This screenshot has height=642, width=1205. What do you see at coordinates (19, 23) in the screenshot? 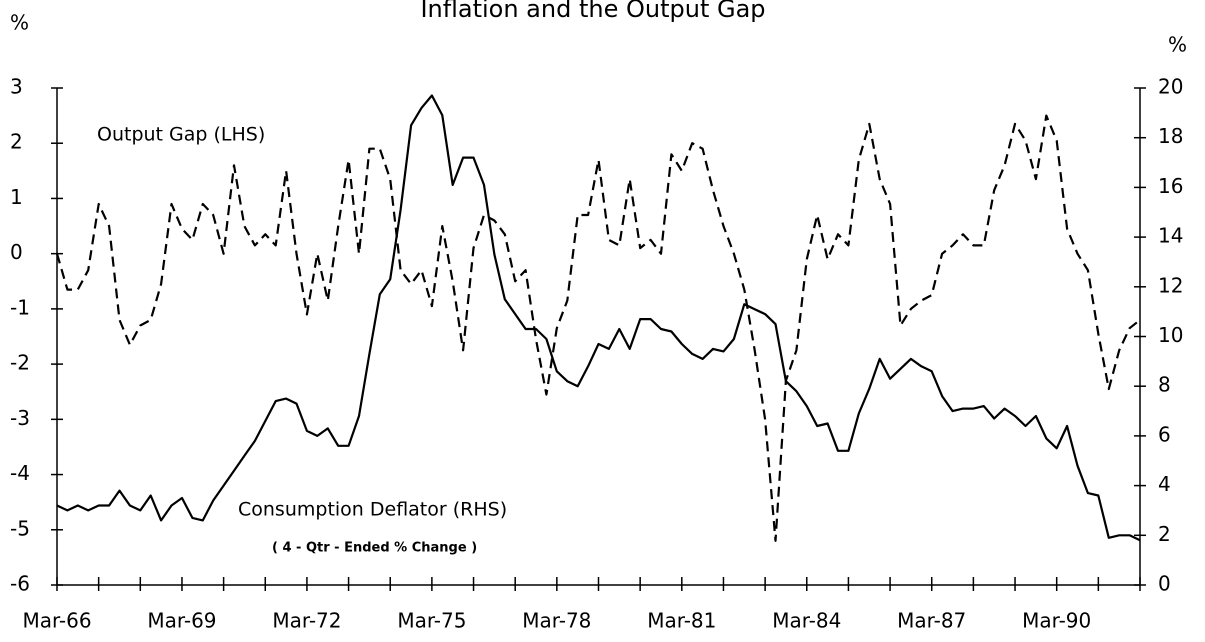
I see `y-axis-label: %` at bounding box center [19, 23].